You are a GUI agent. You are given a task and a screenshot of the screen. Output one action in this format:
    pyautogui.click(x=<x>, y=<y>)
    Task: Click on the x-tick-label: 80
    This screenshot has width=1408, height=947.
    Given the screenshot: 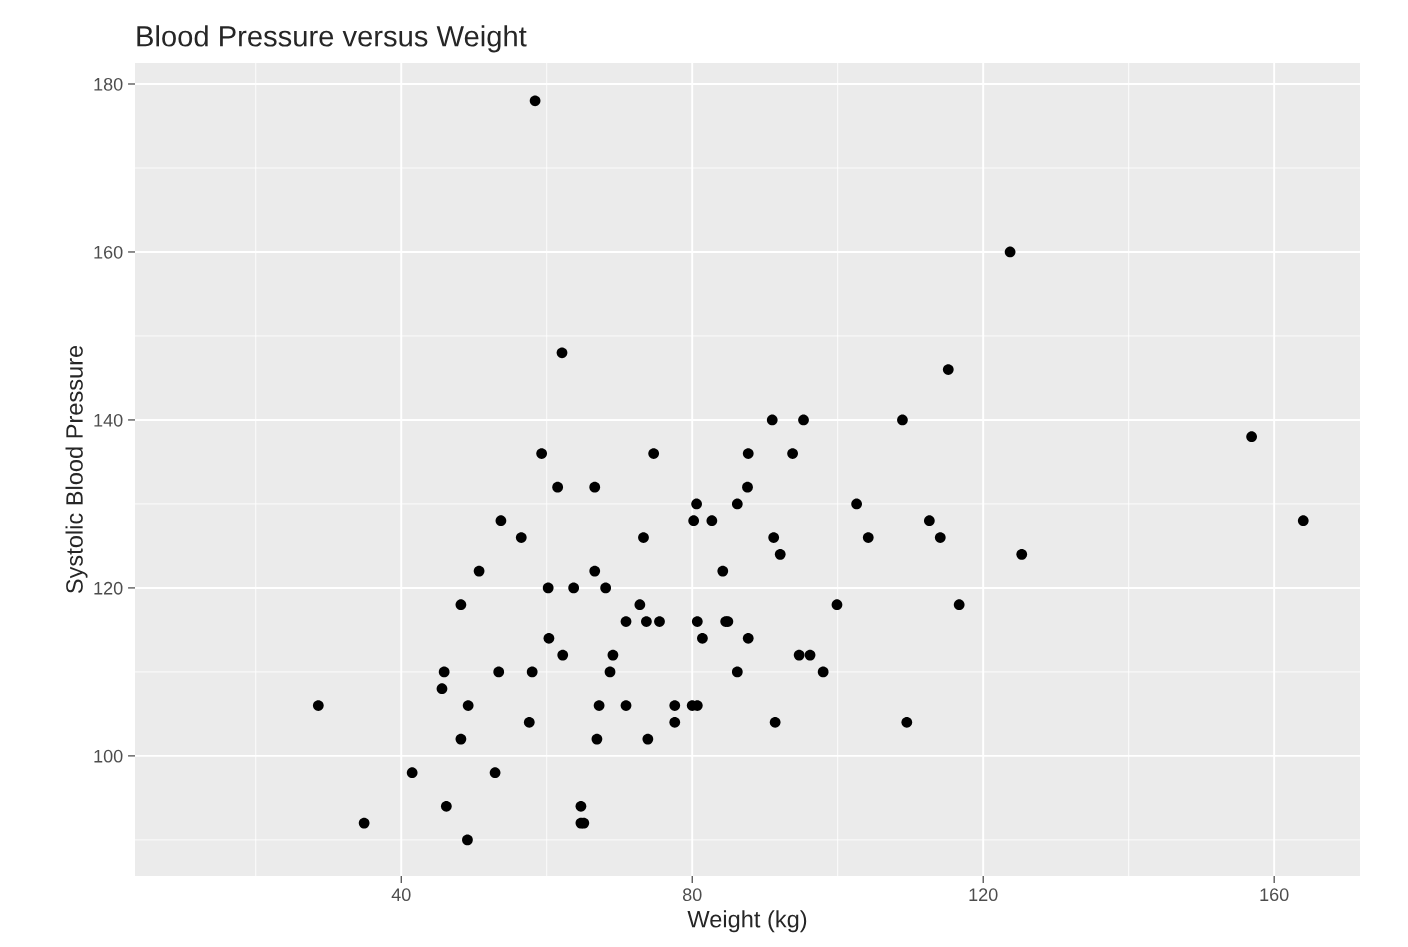 What is the action you would take?
    pyautogui.click(x=692, y=895)
    